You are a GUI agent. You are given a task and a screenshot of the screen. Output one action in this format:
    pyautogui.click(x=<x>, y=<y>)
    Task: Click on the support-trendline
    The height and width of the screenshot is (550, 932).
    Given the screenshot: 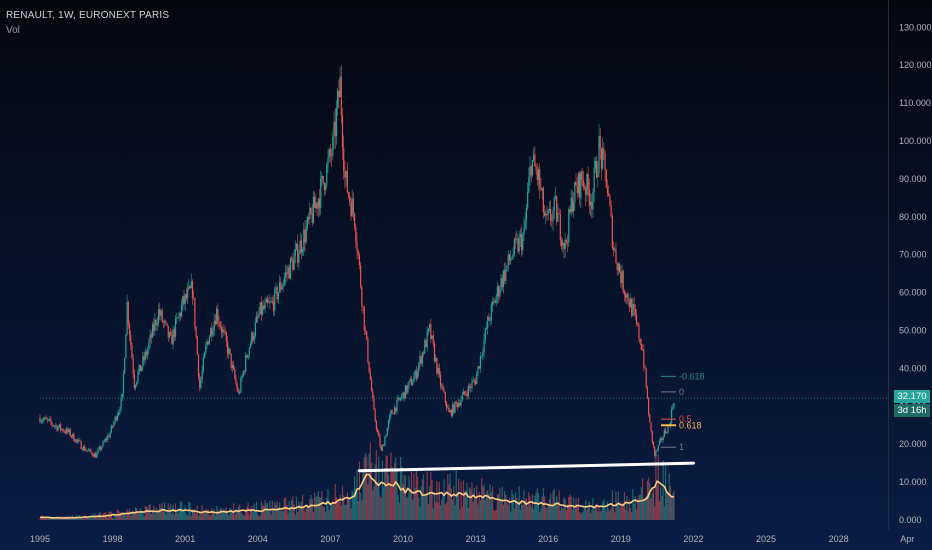 What is the action you would take?
    pyautogui.click(x=526, y=467)
    